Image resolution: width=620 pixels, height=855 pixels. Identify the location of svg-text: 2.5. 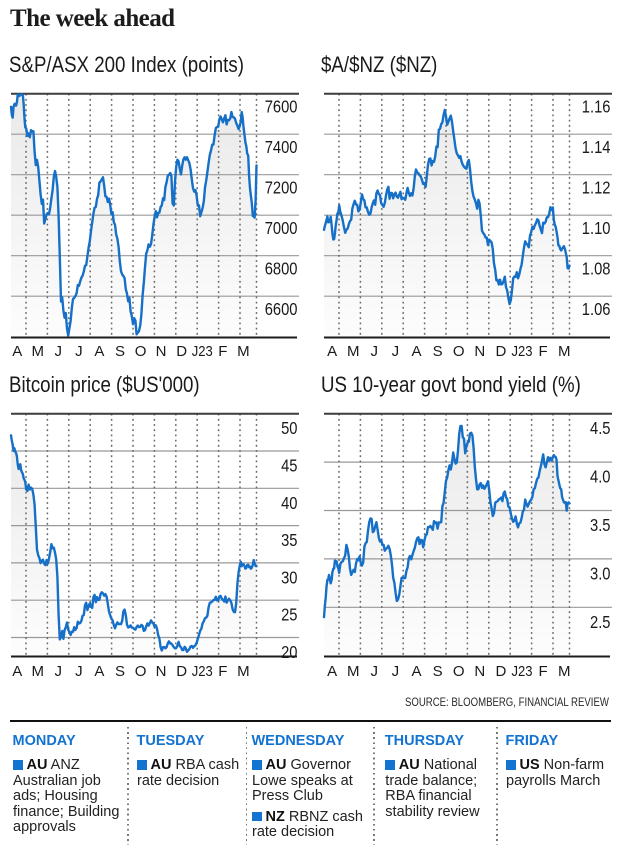
(600, 622).